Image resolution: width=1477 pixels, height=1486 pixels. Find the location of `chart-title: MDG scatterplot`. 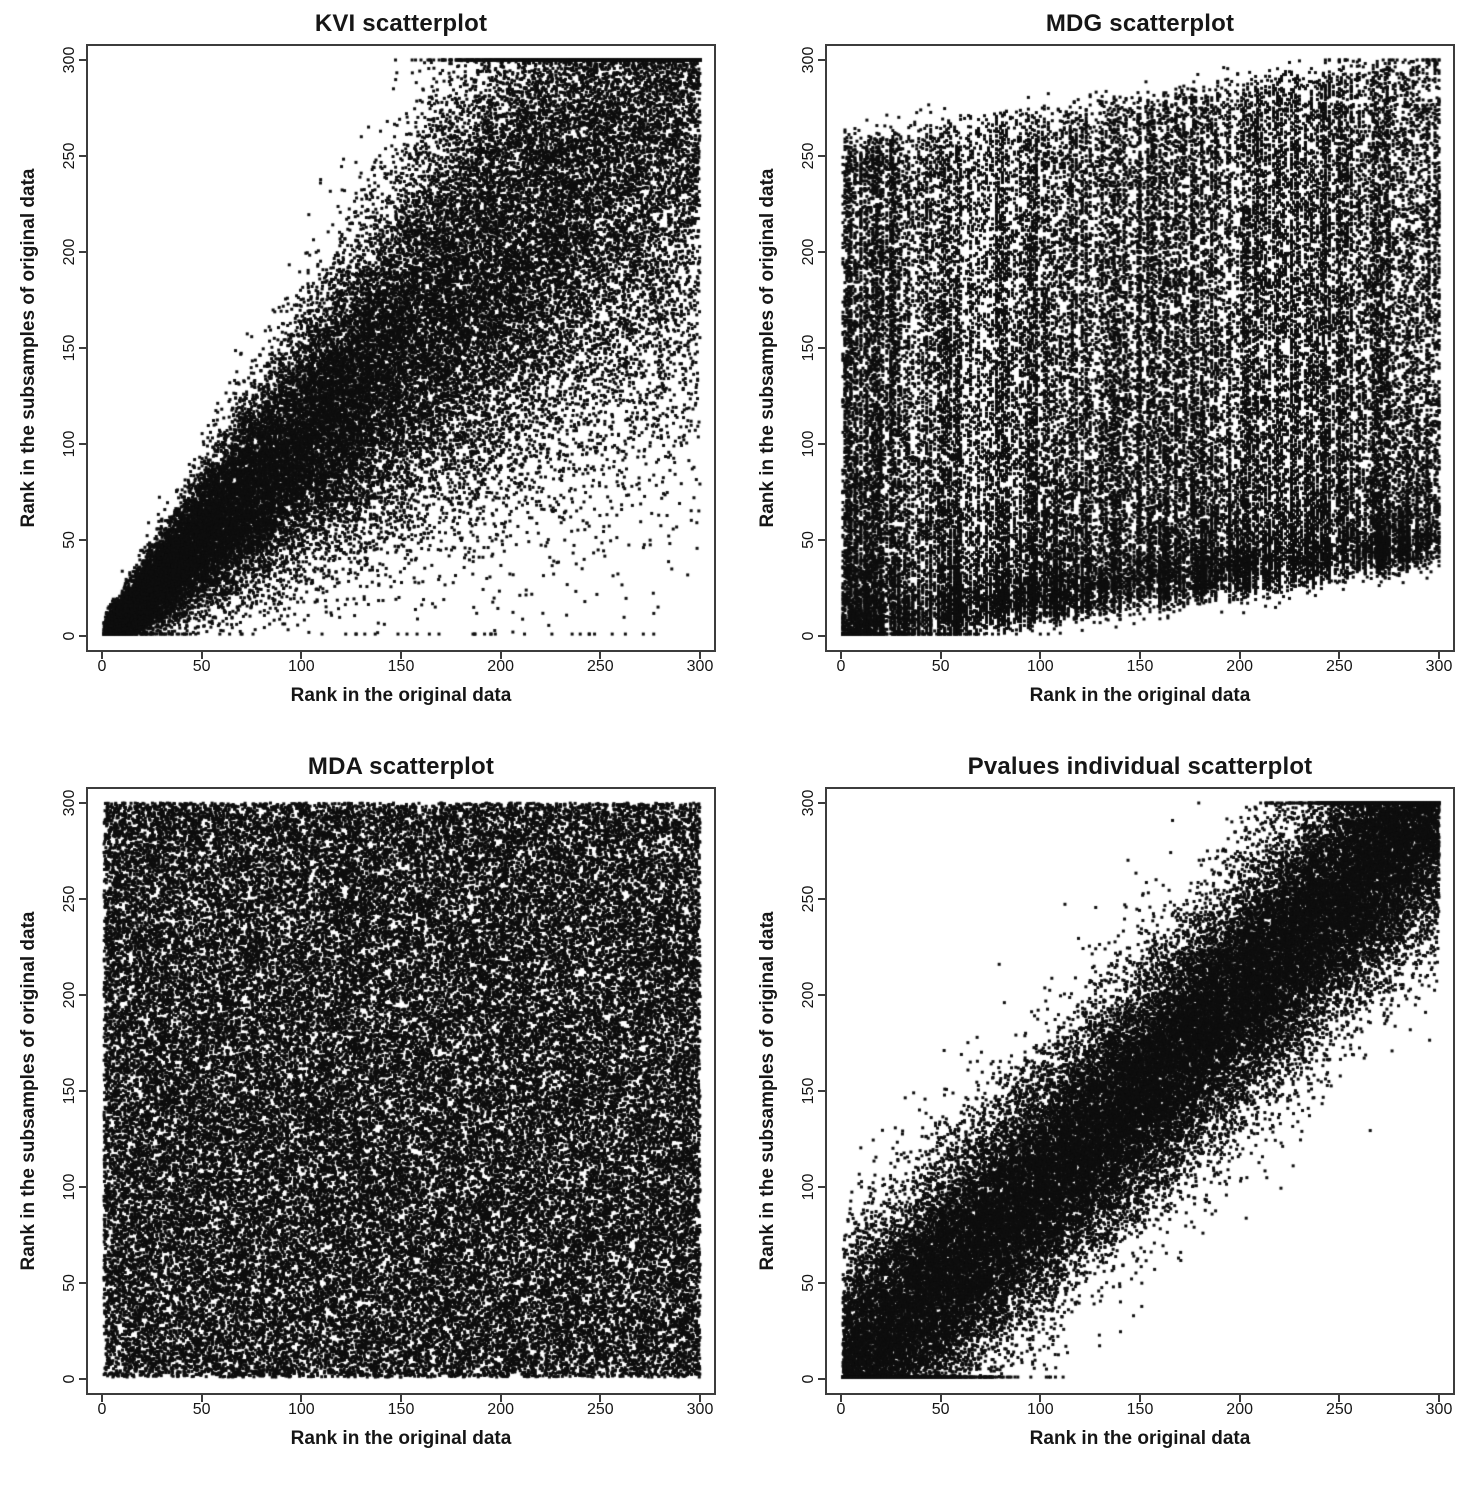

chart-title: MDG scatterplot is located at coordinates (1140, 23).